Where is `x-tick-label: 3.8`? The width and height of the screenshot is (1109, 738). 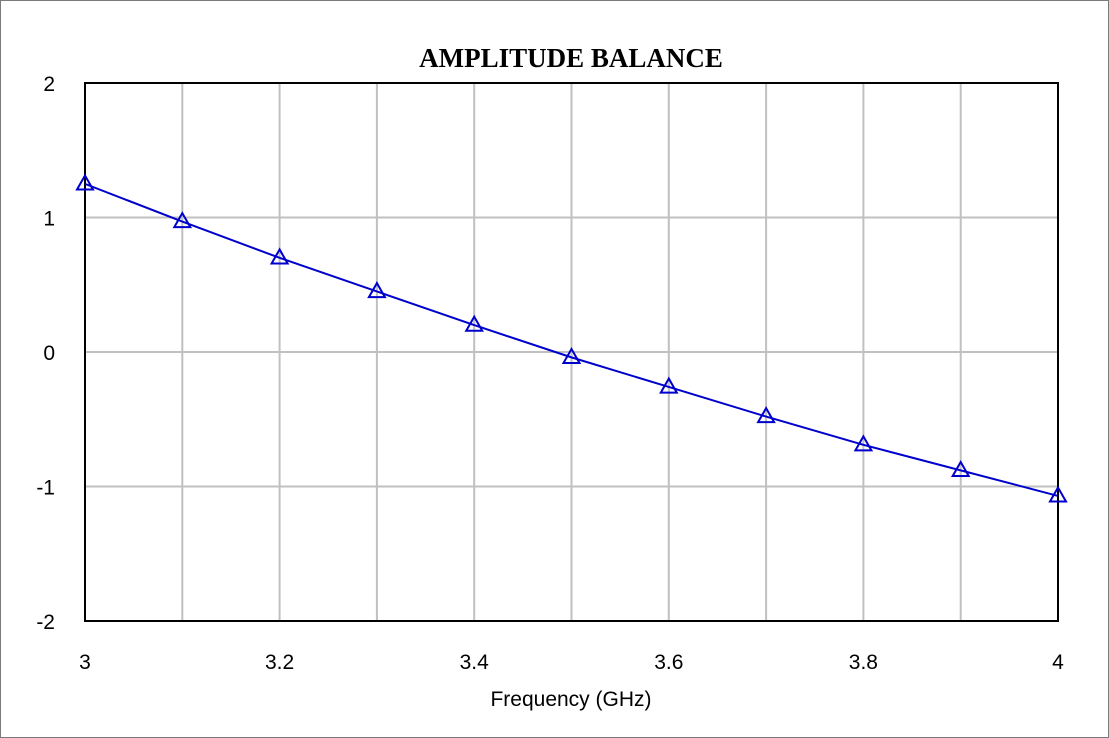 x-tick-label: 3.8 is located at coordinates (863, 662).